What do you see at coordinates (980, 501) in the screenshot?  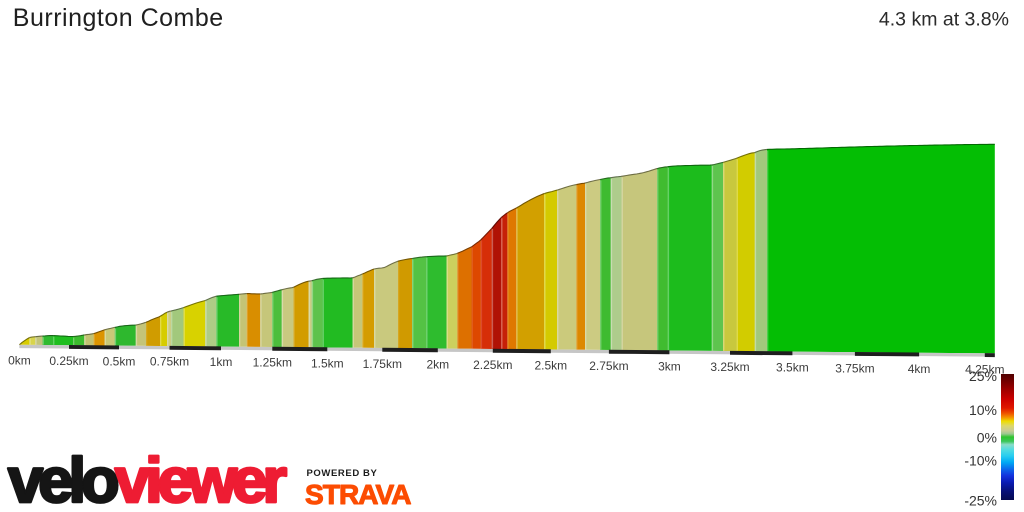 I see `svg-text: -25%` at bounding box center [980, 501].